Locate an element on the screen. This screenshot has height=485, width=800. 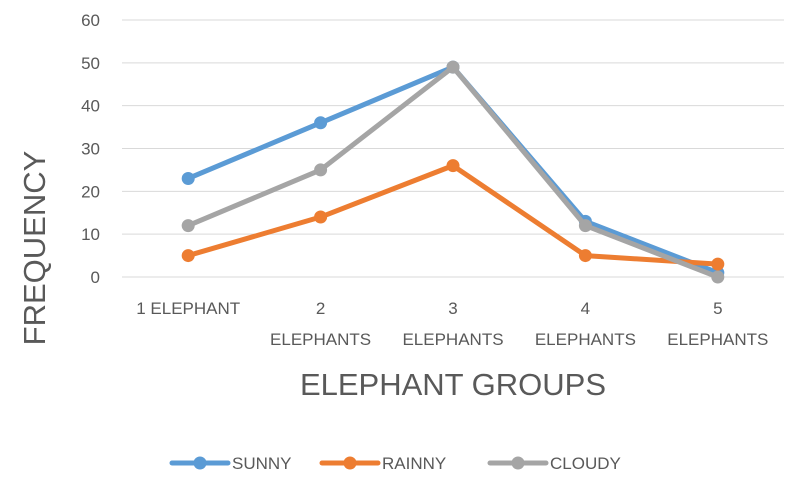
series-line-rainny is located at coordinates (453, 215).